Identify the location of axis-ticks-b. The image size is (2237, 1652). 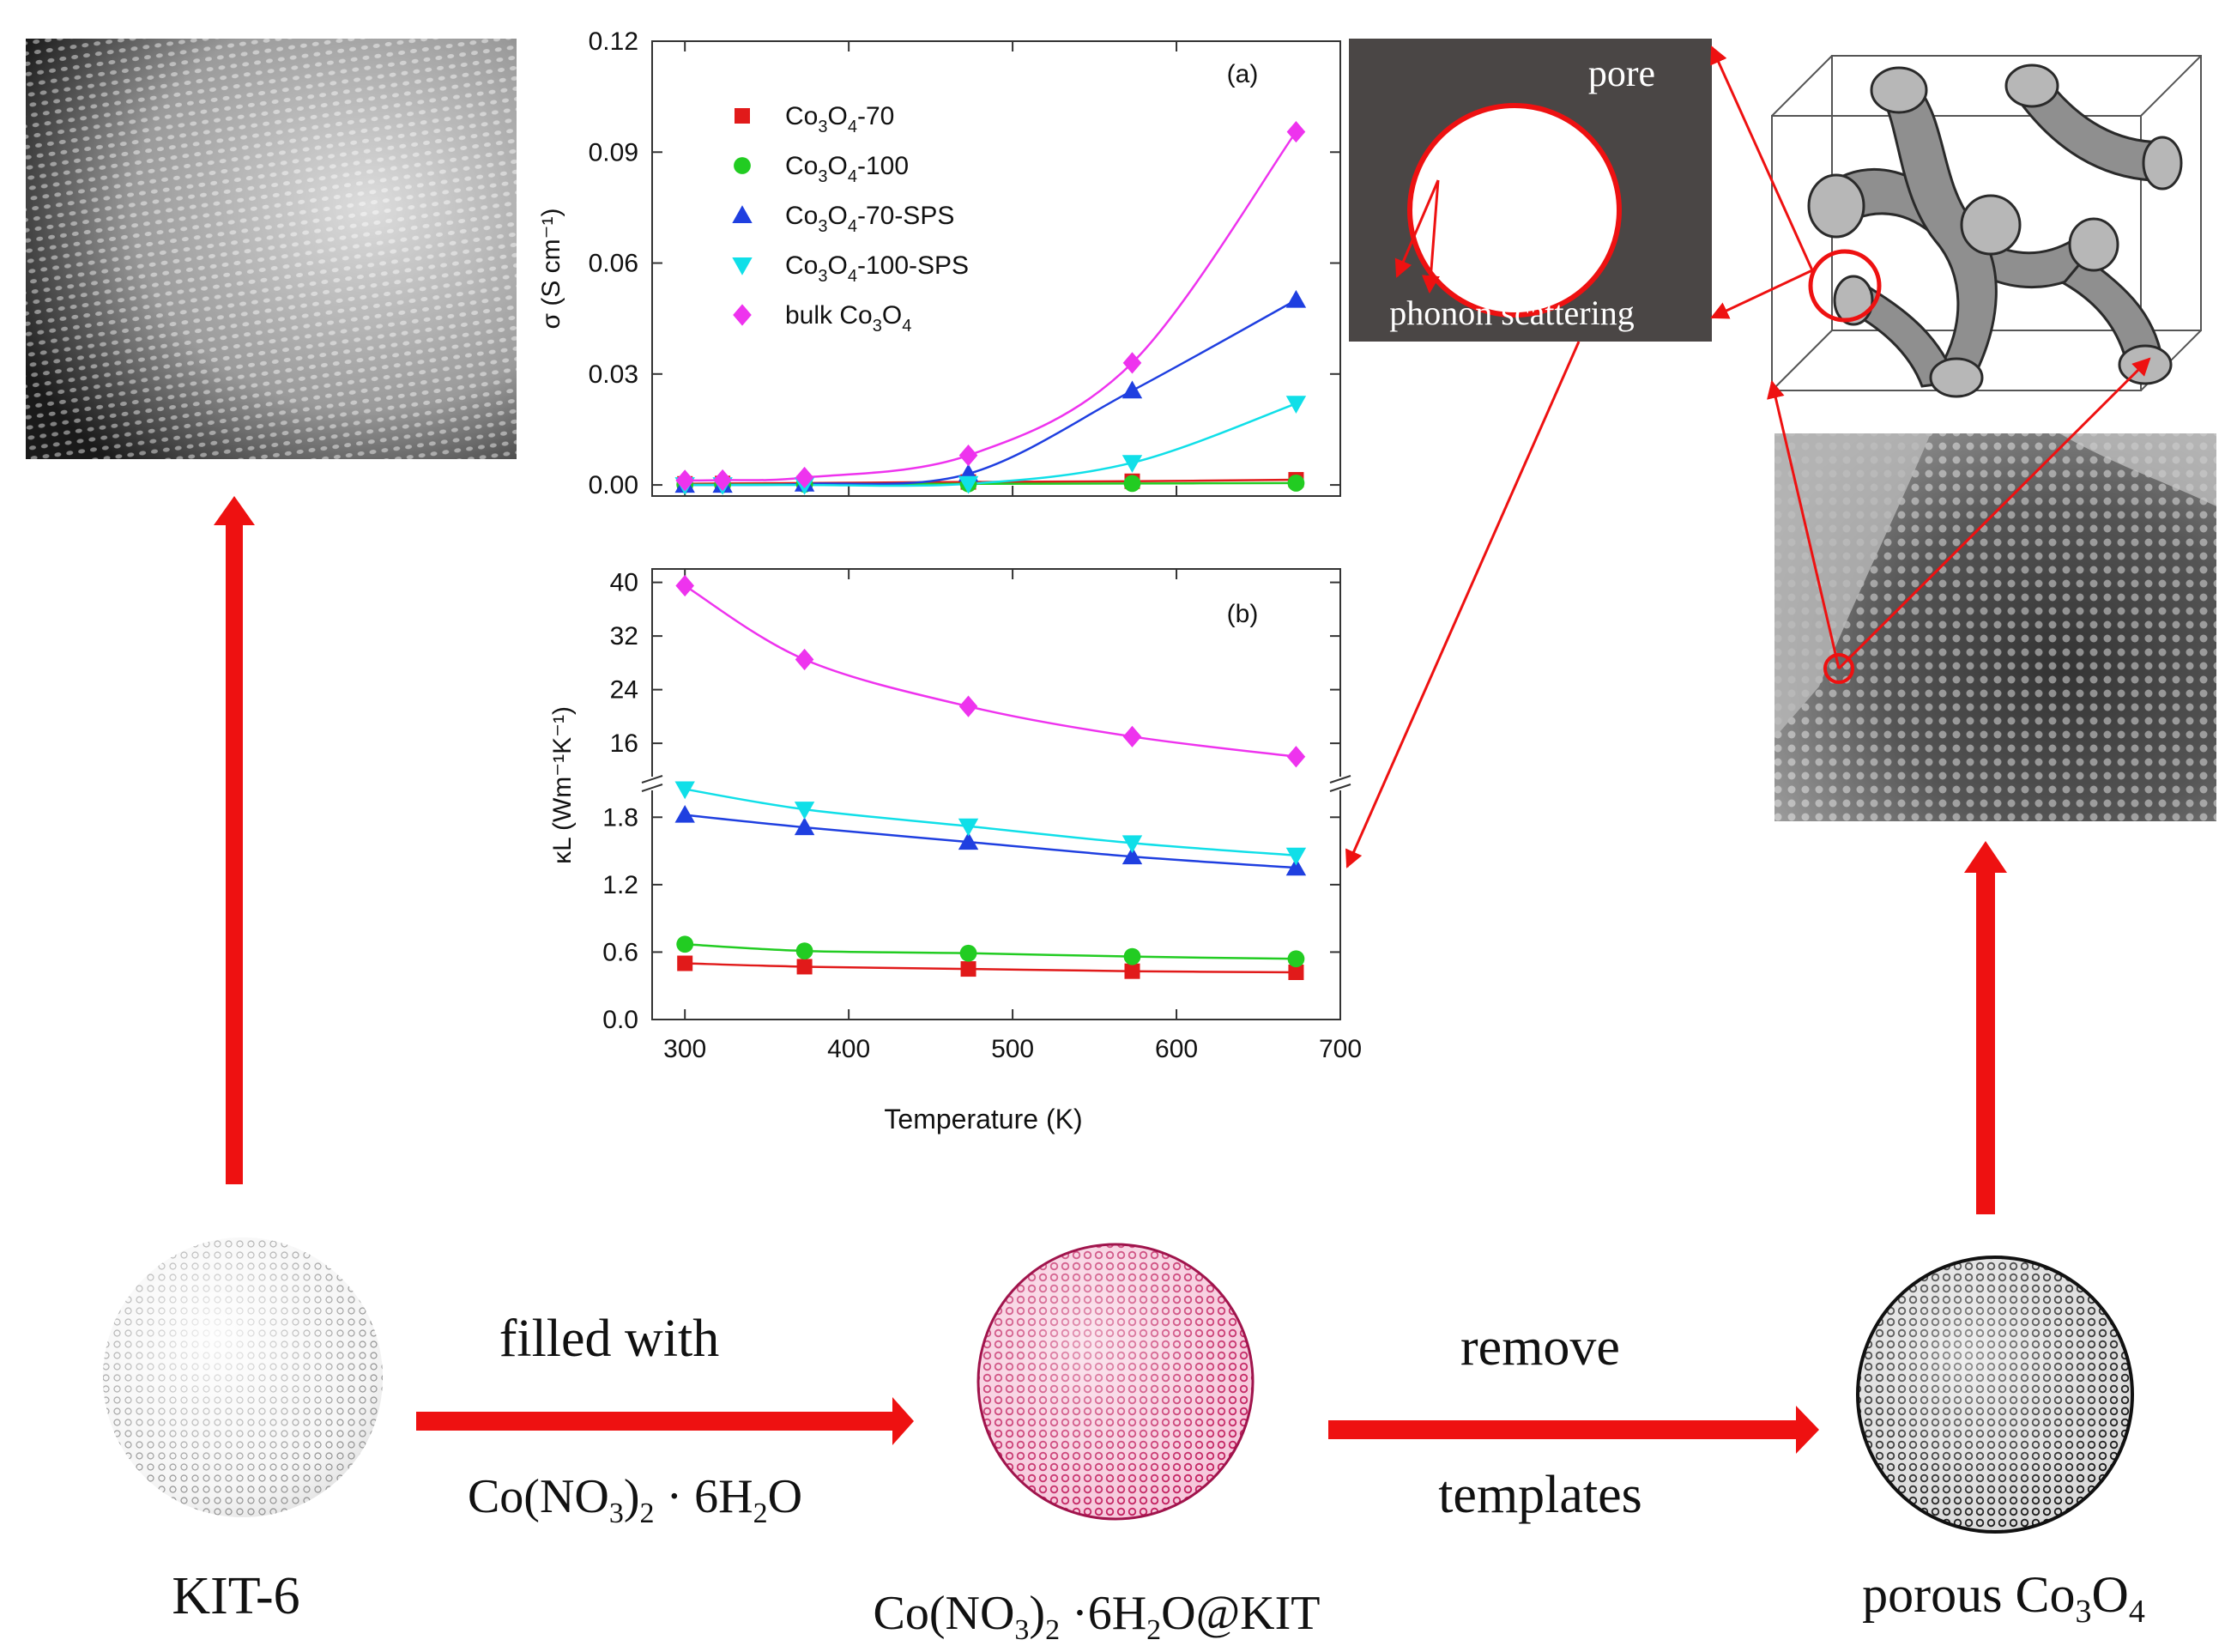
(996, 794).